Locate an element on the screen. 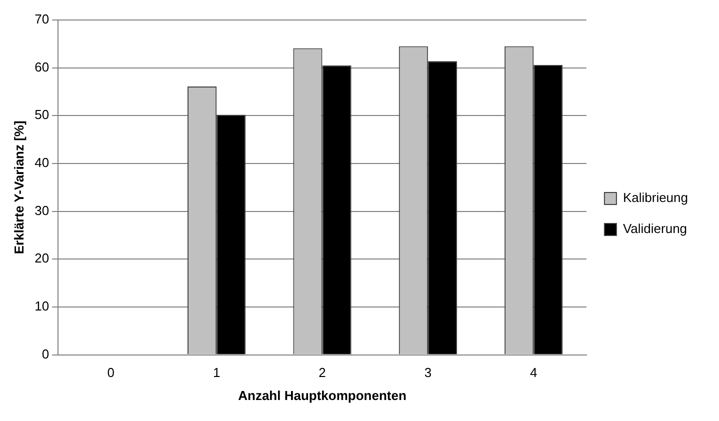 This screenshot has width=719, height=421. x-tick-label: 4 is located at coordinates (534, 372).